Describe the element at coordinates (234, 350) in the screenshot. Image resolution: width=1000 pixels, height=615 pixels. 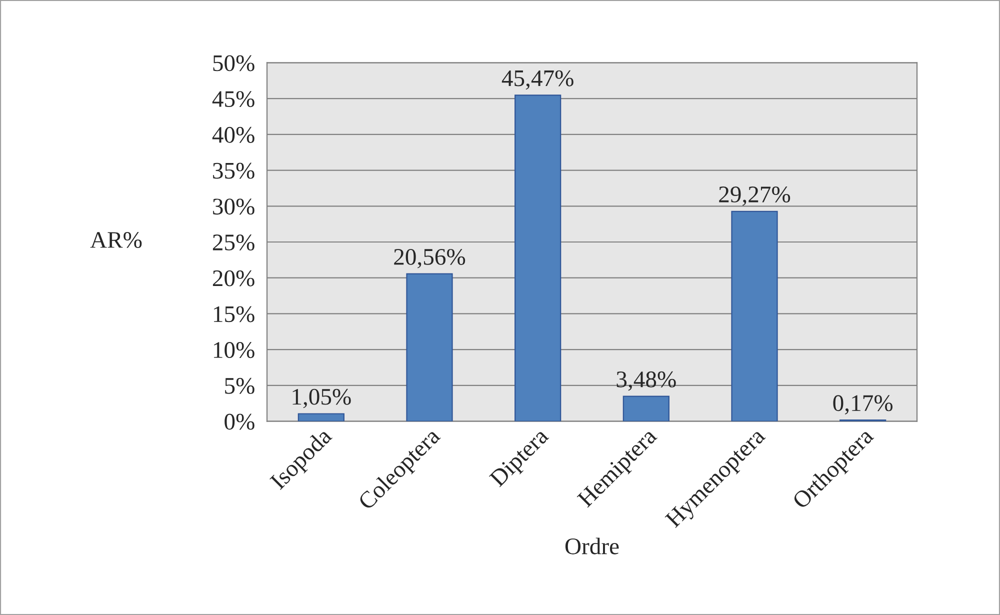
I see `y-tick-label: 10%` at that location.